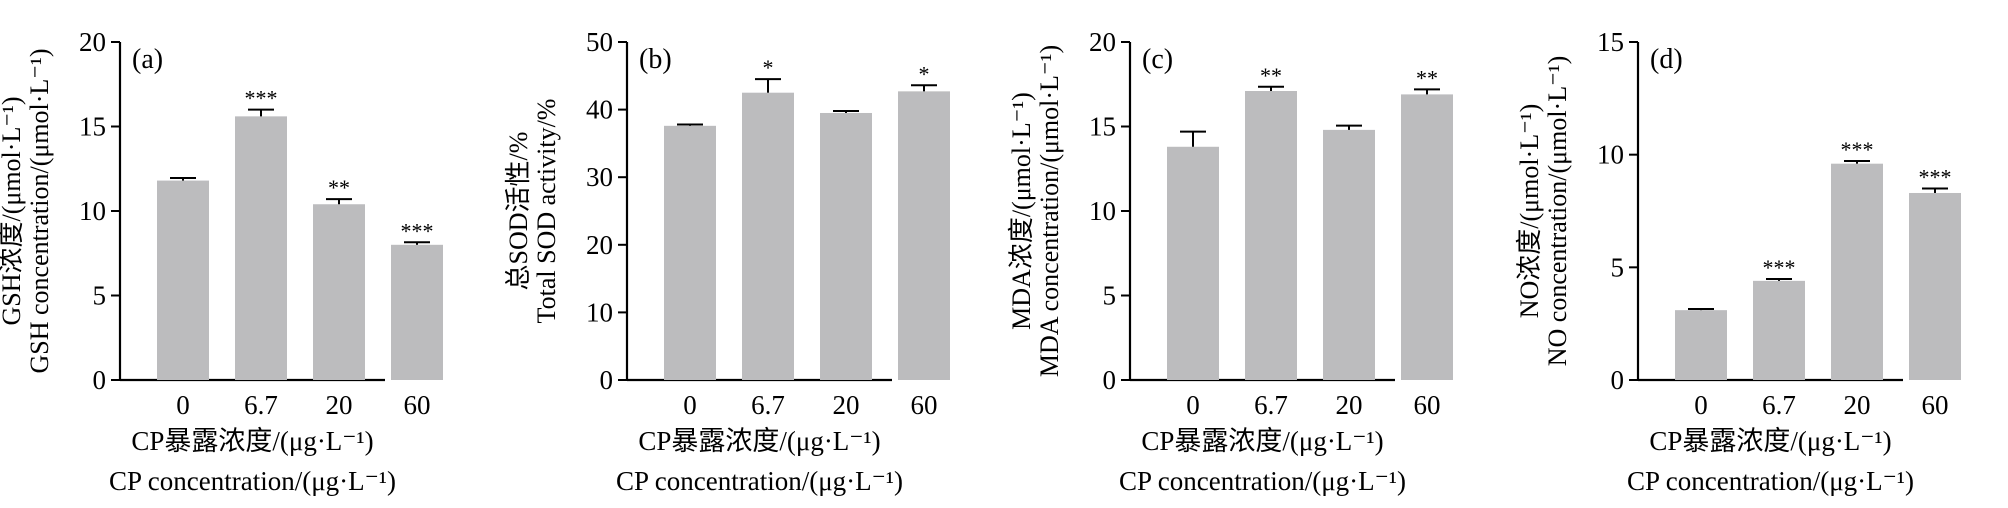 Image resolution: width=2008 pixels, height=508 pixels. Describe the element at coordinates (518, 211) in the screenshot. I see `y-axis-label-cn: 总SOD活性/%` at that location.